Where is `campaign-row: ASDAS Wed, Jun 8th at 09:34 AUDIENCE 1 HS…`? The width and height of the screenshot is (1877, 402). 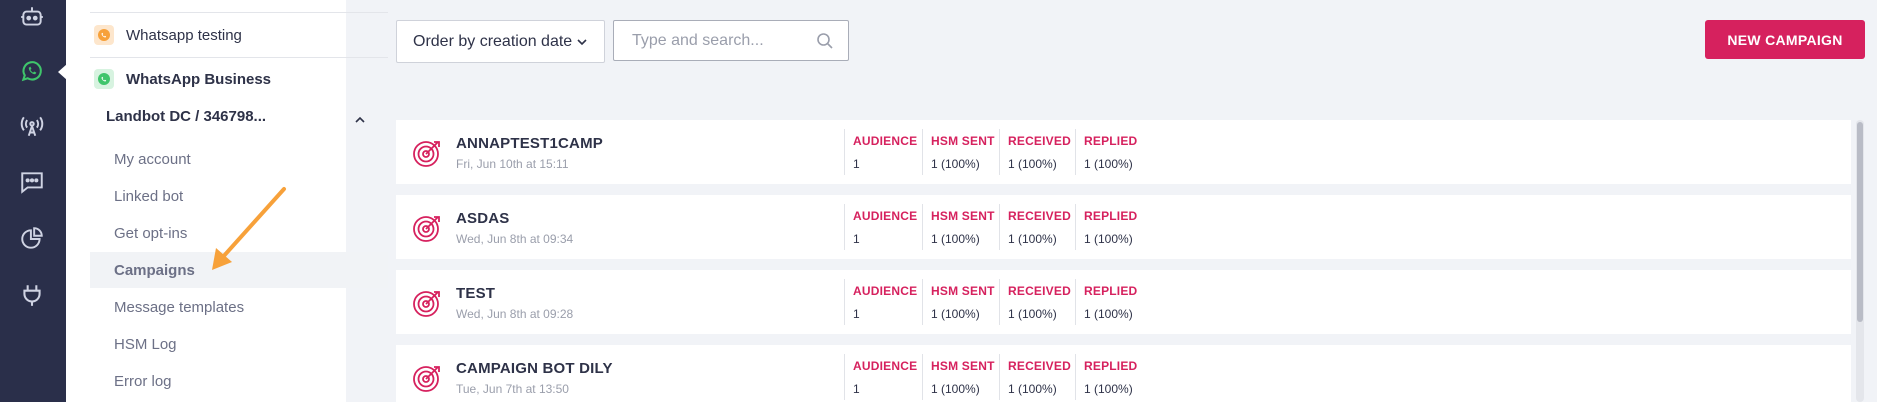
campaign-row: ASDAS Wed, Jun 8th at 09:34 AUDIENCE 1 HS… is located at coordinates (1123, 227).